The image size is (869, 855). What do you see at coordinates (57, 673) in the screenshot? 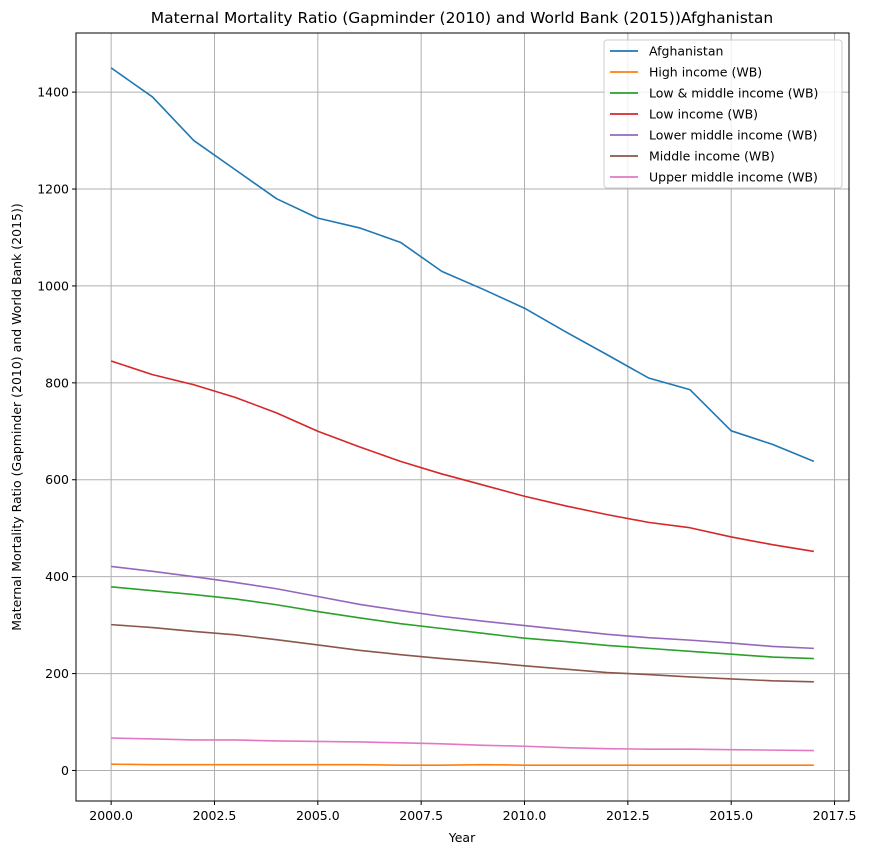
I see `y-tick-label: 200` at bounding box center [57, 673].